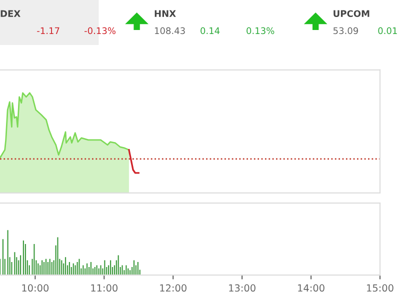 This screenshot has height=300, width=400. What do you see at coordinates (352, 14) in the screenshot?
I see `text: UPCOM` at bounding box center [352, 14].